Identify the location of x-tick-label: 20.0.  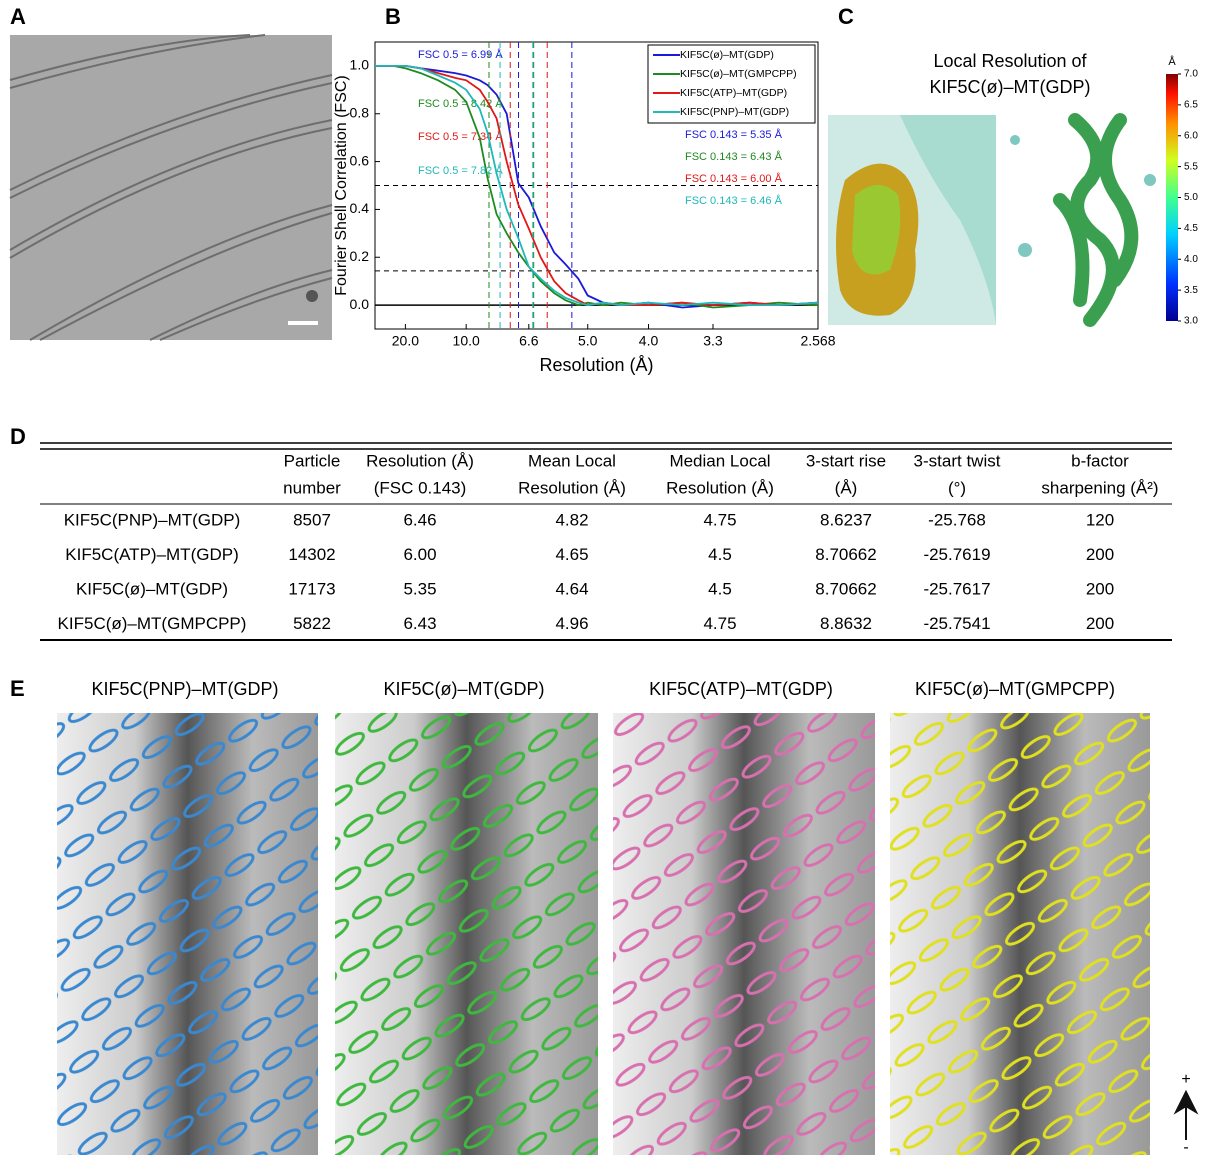
(405, 341).